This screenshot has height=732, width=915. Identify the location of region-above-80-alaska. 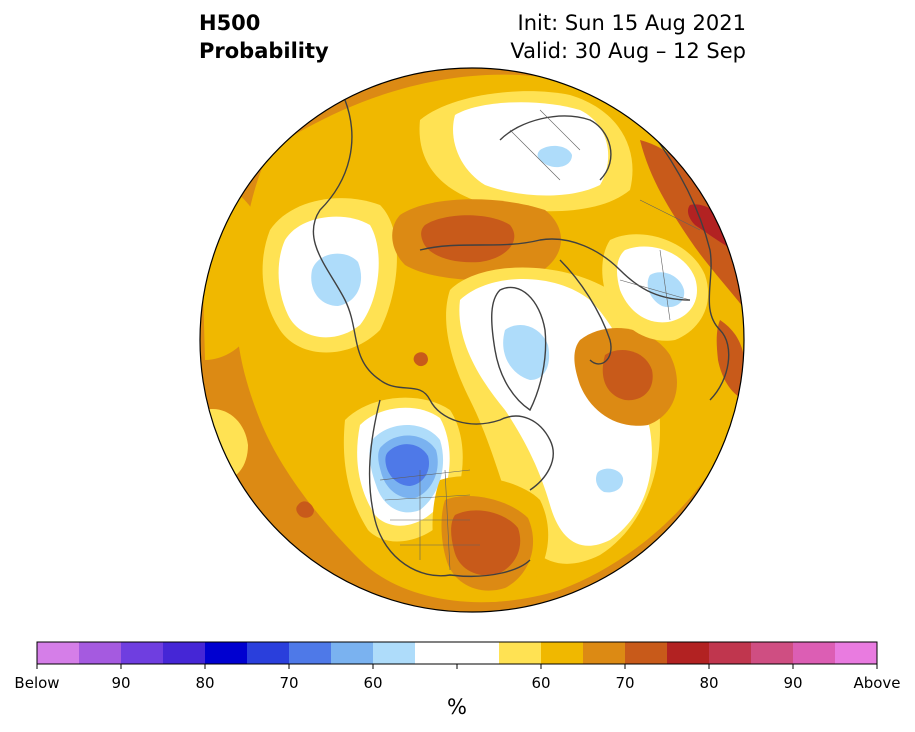
(420, 359).